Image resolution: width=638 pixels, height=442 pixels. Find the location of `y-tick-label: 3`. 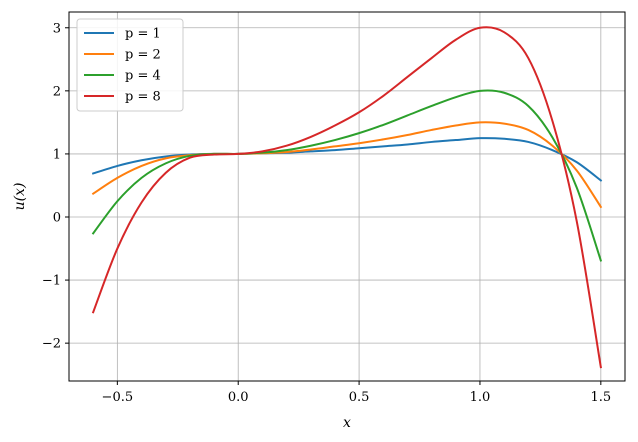

y-tick-label: 3 is located at coordinates (57, 28).